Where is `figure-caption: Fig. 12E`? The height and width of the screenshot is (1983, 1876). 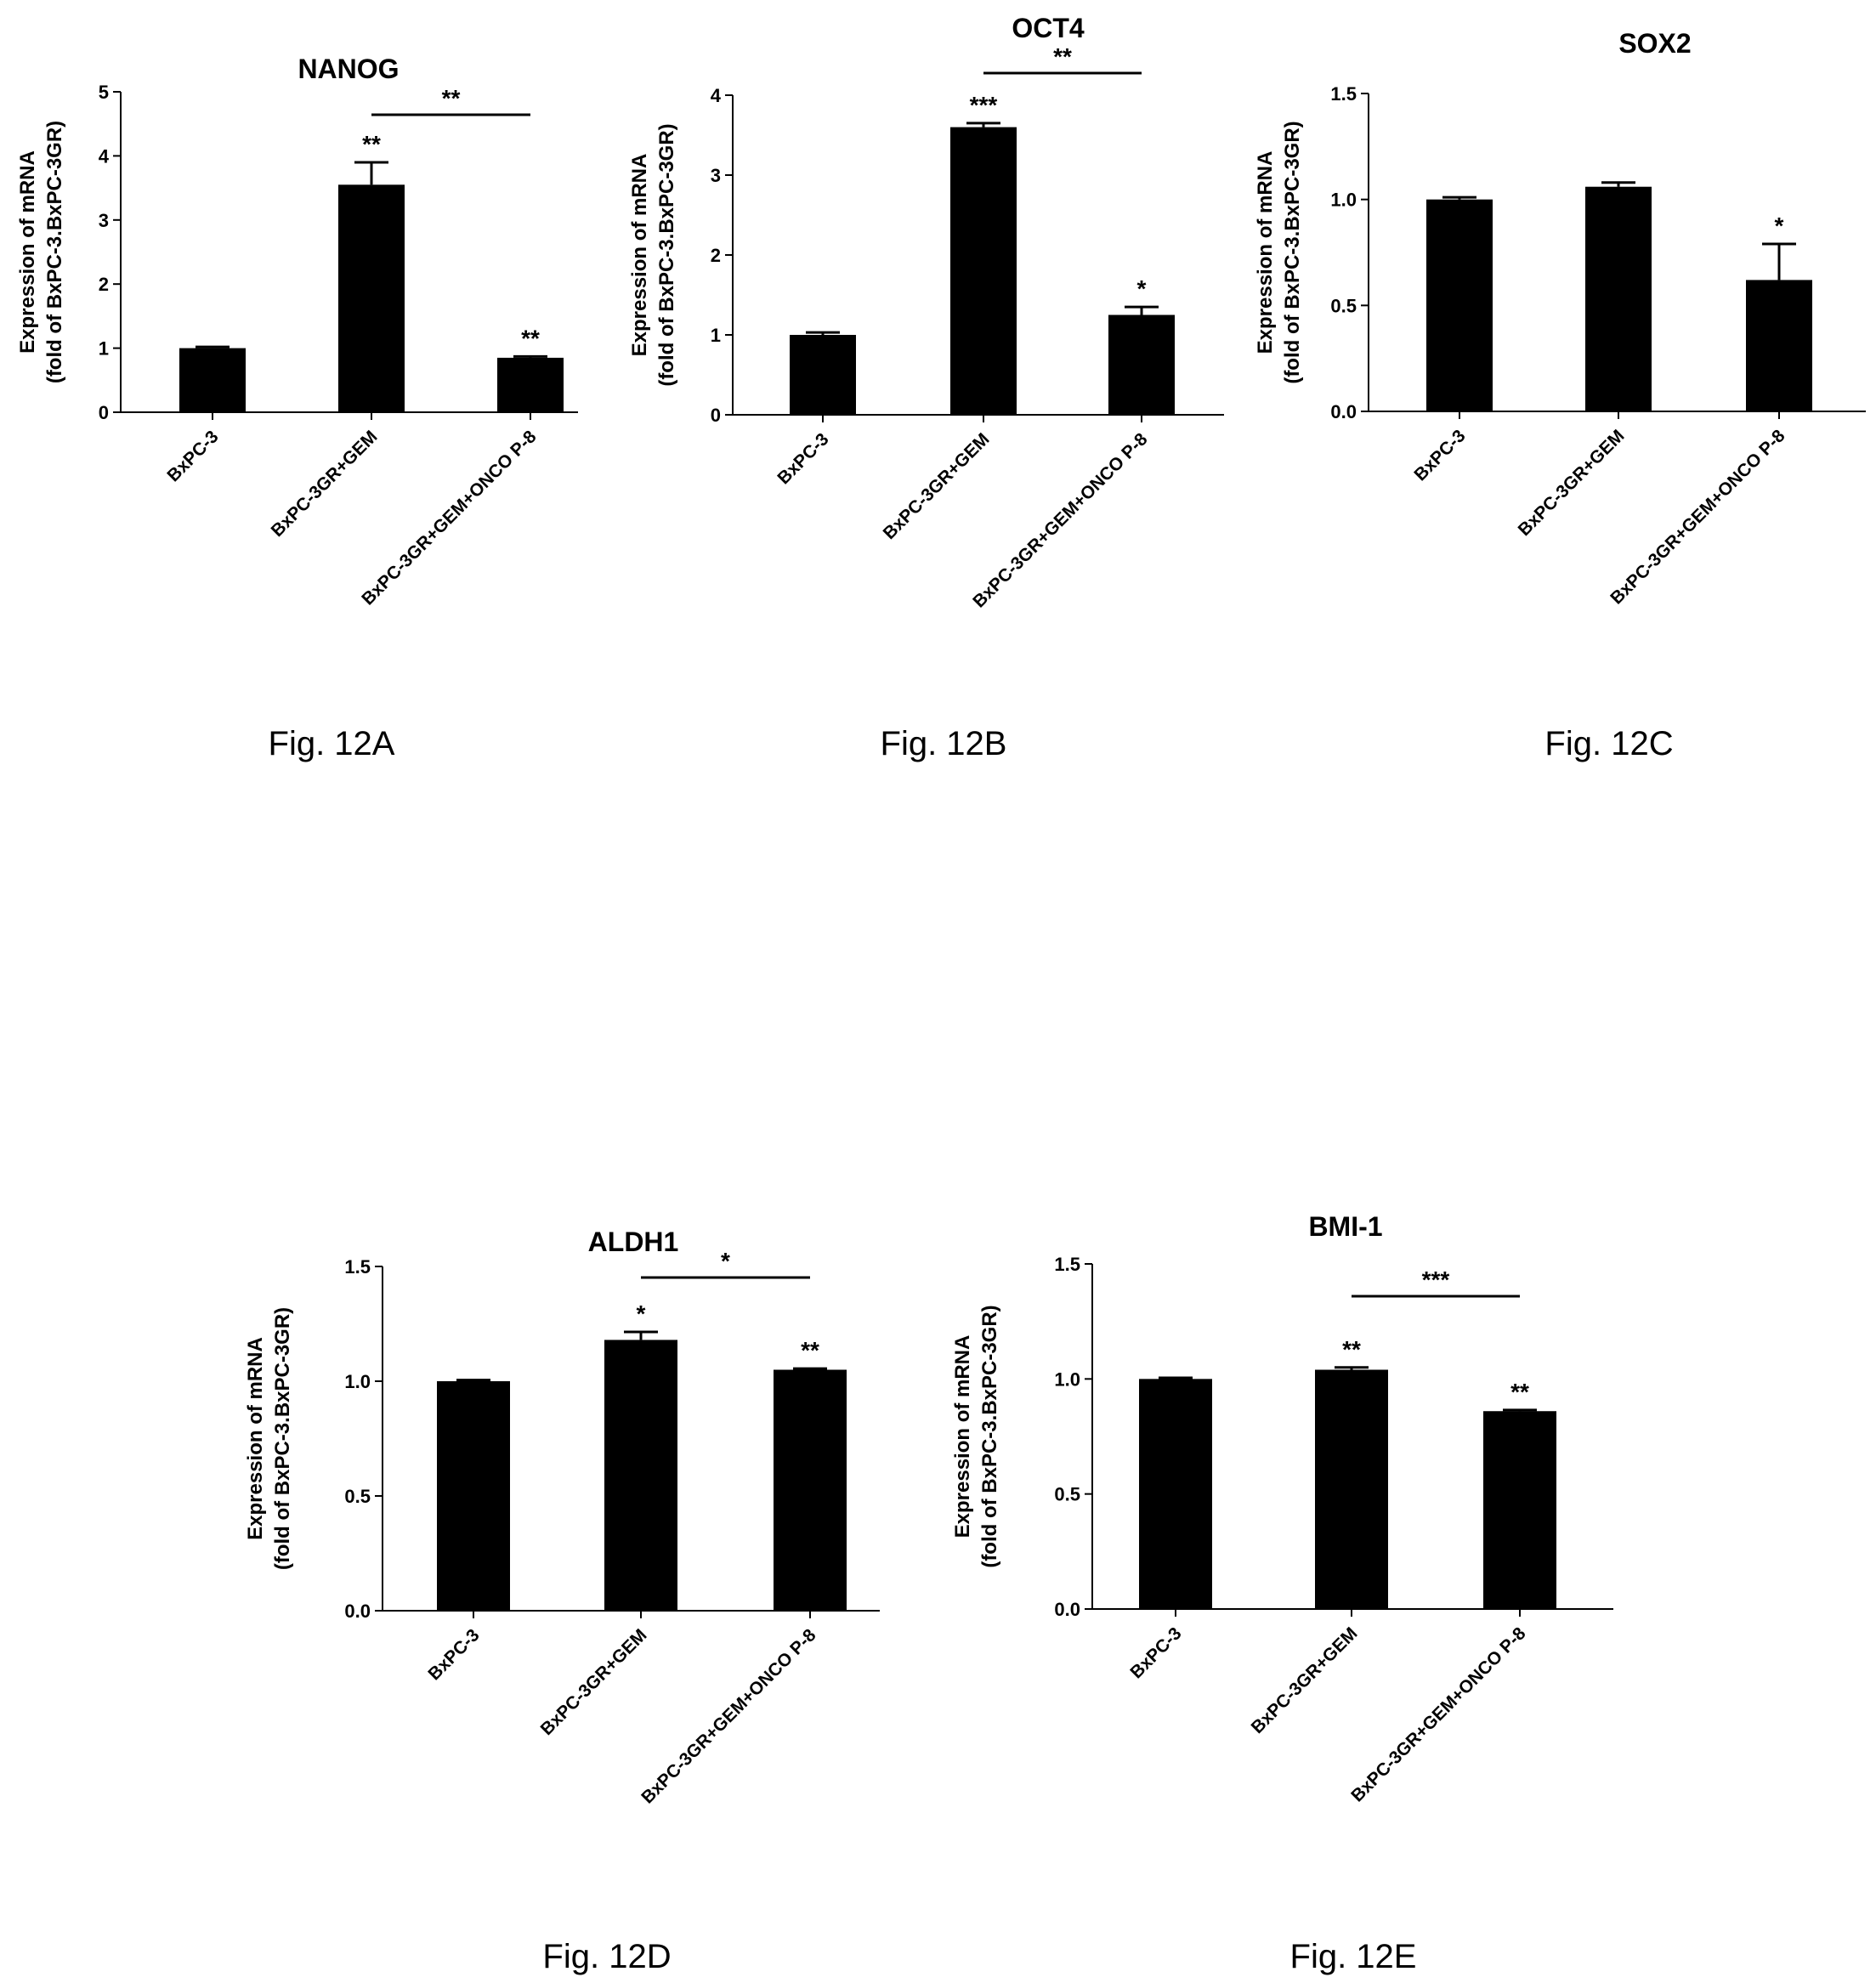
figure-caption: Fig. 12E is located at coordinates (1354, 1956).